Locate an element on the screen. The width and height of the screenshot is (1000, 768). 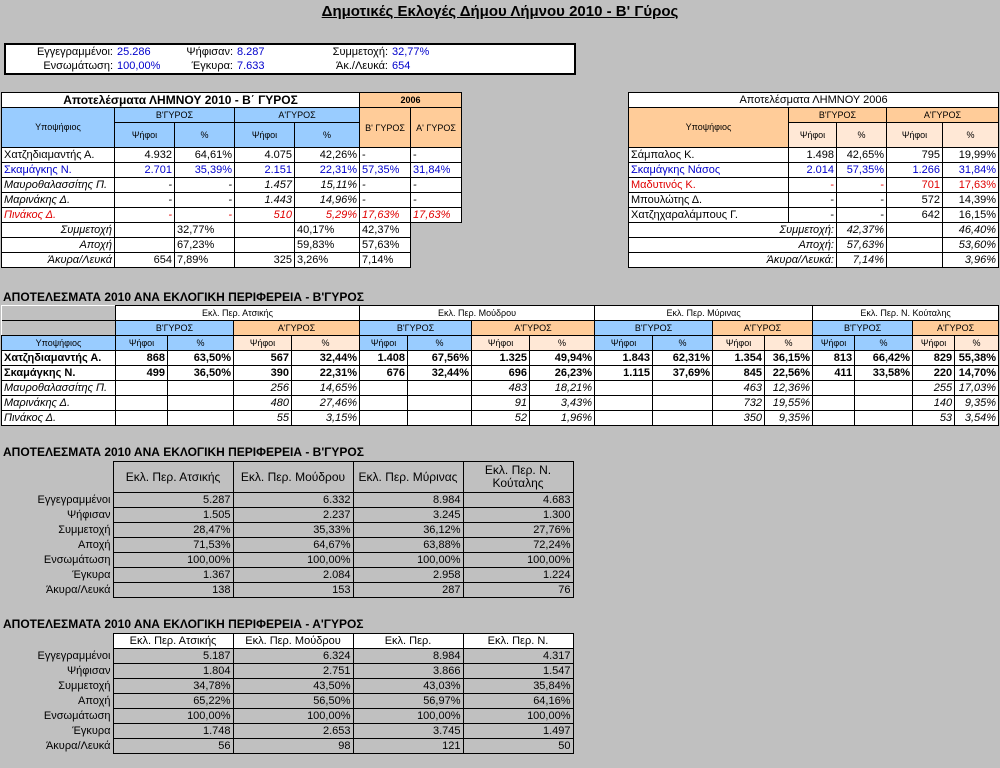
candidate-name: Σκαμάγκης Νάσος is located at coordinates (708, 170).